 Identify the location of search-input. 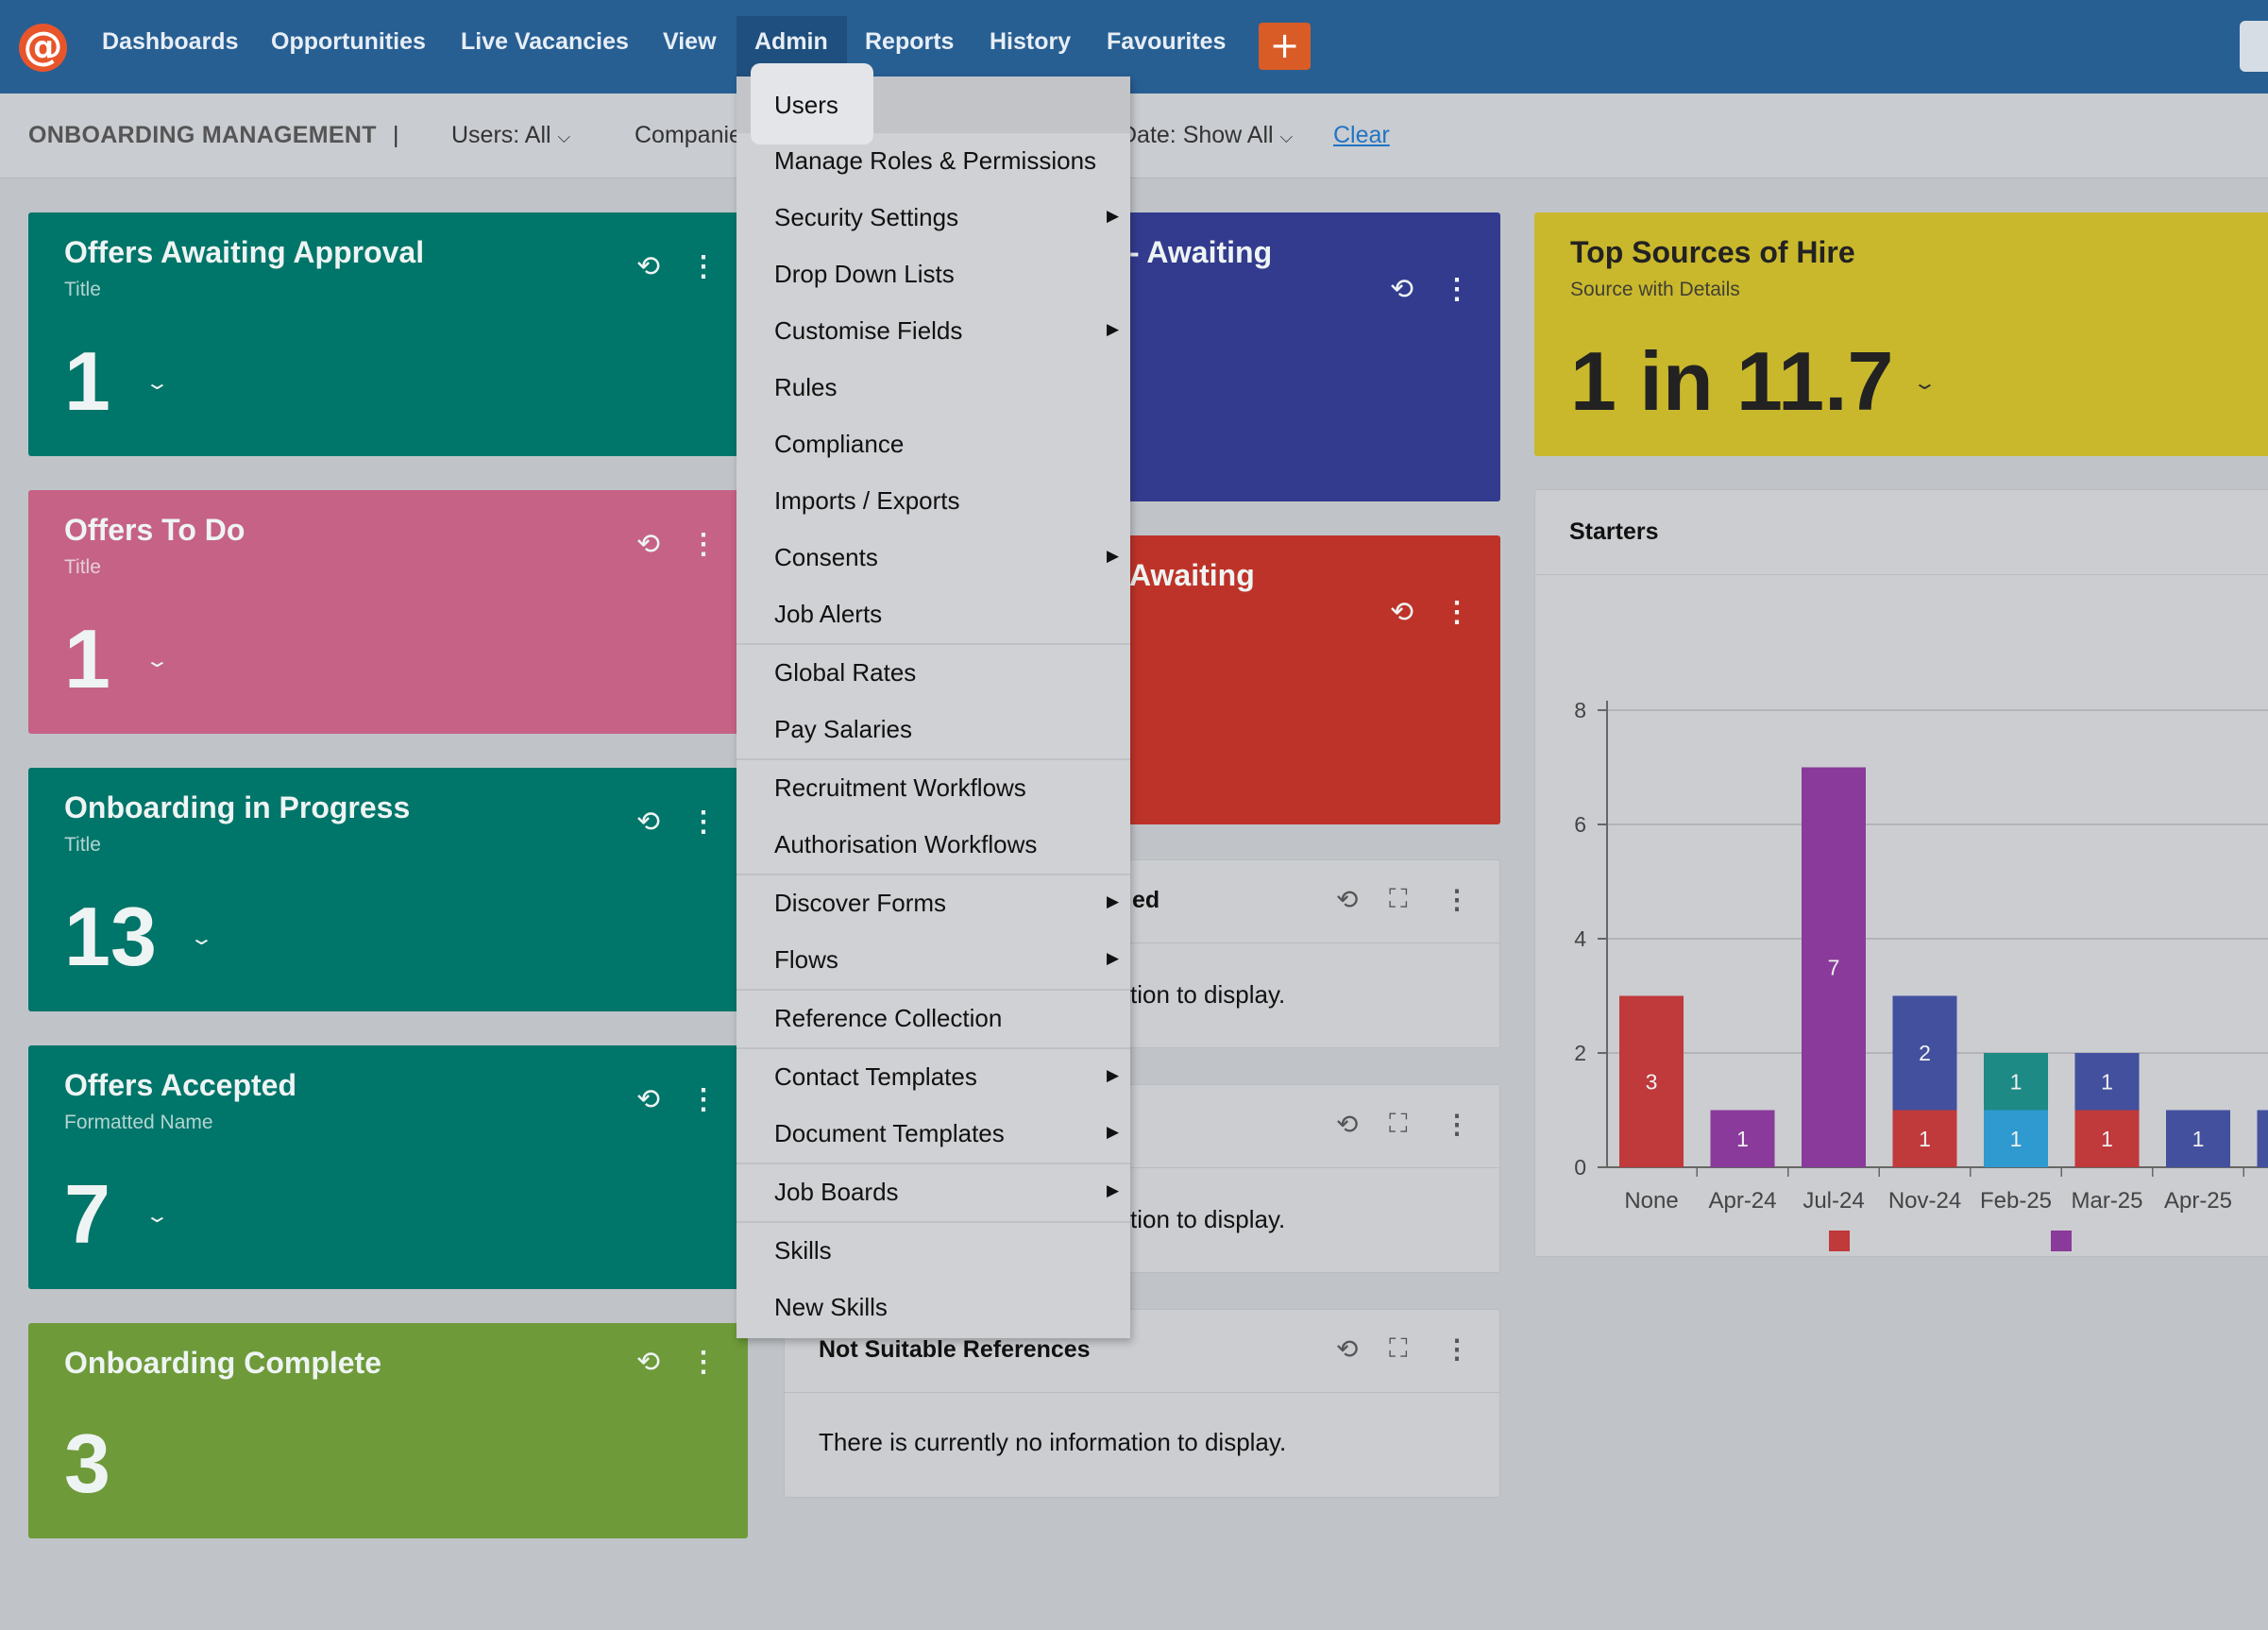
(2254, 46).